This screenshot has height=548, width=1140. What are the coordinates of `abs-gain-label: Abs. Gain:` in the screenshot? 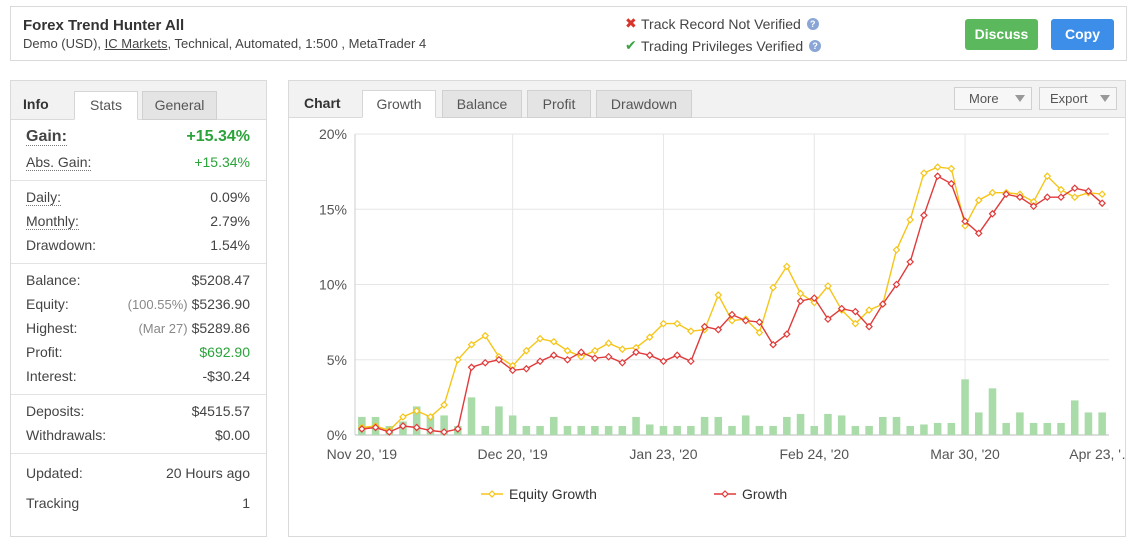 It's located at (59, 162).